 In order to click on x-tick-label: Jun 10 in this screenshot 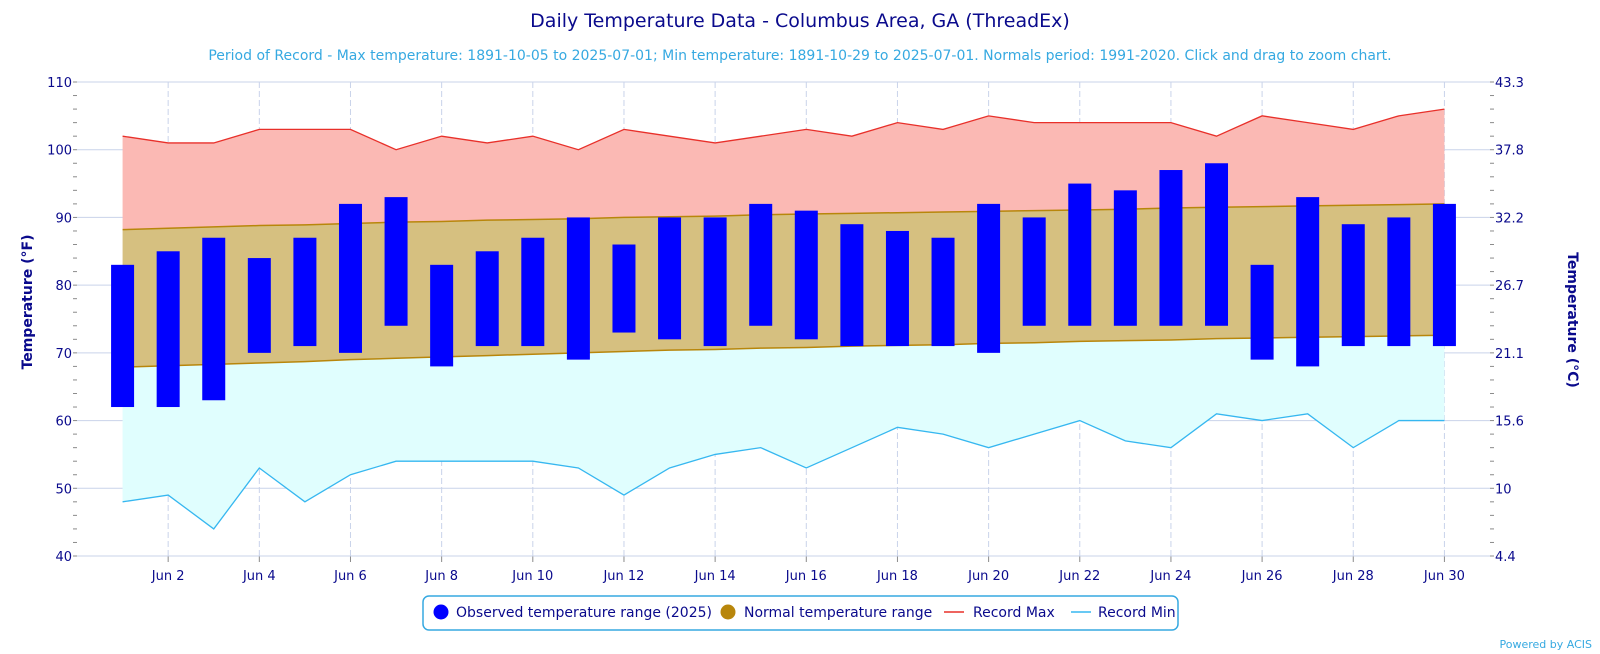, I will do `click(532, 576)`.